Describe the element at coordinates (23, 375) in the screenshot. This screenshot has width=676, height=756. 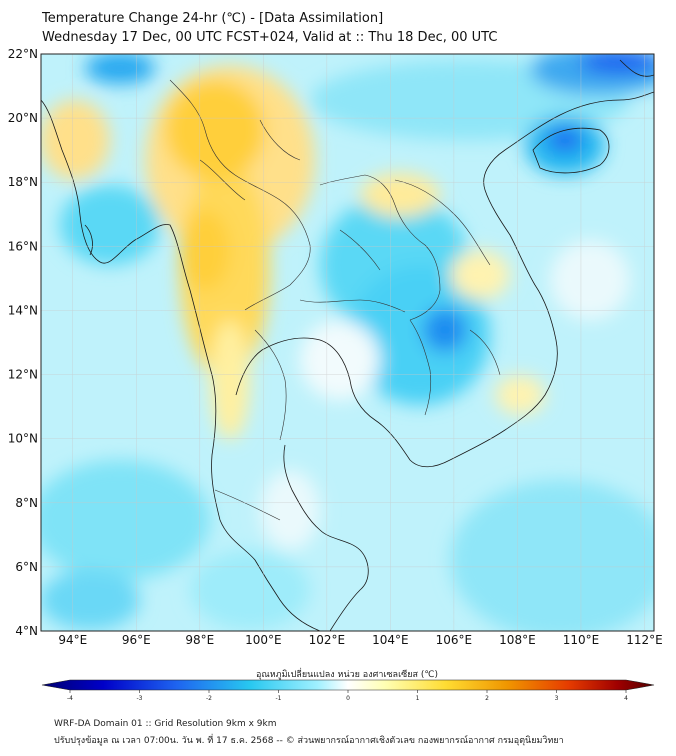
I see `latitude-label: 12°N` at that location.